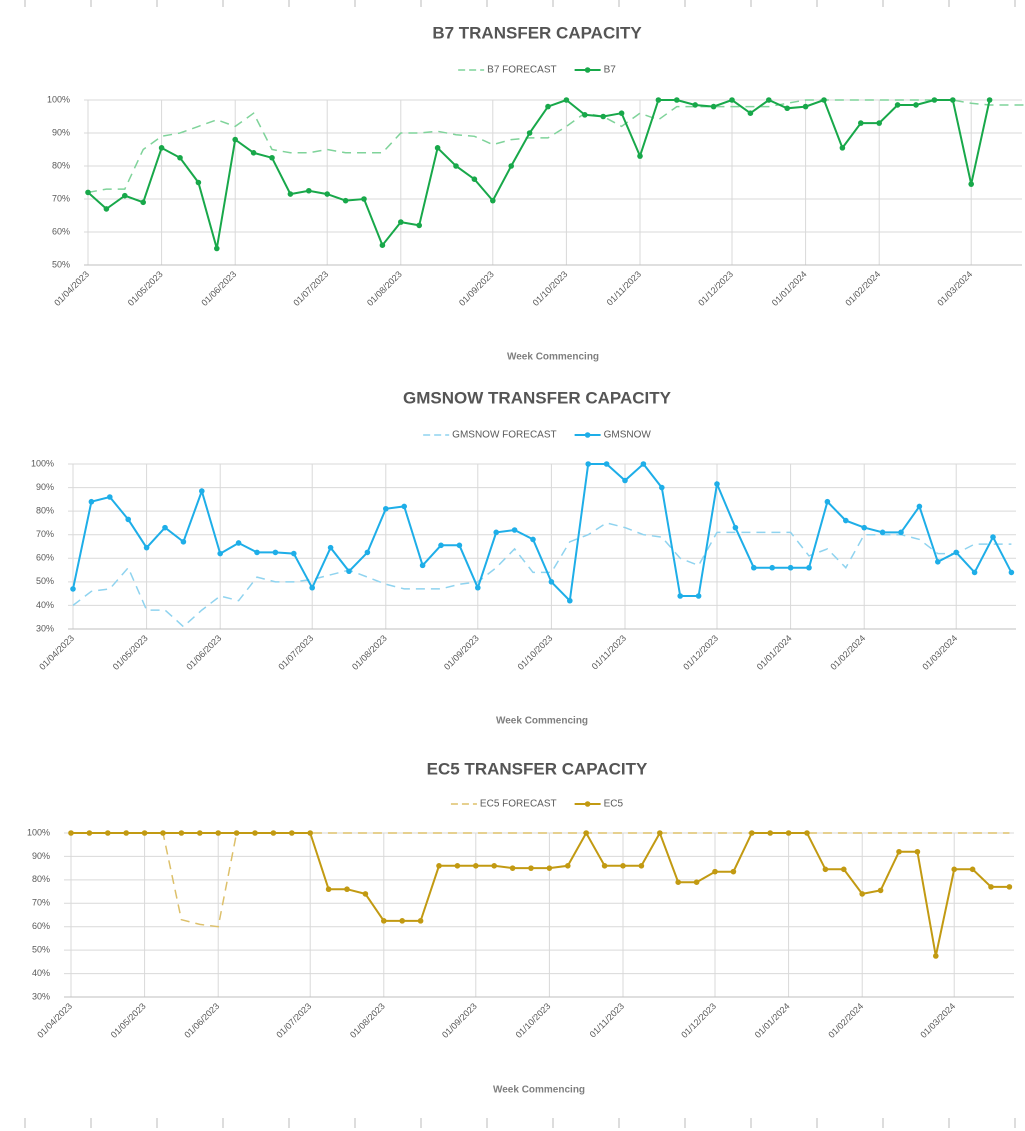  I want to click on x-tick-label: 01/02/2024, so click(862, 288).